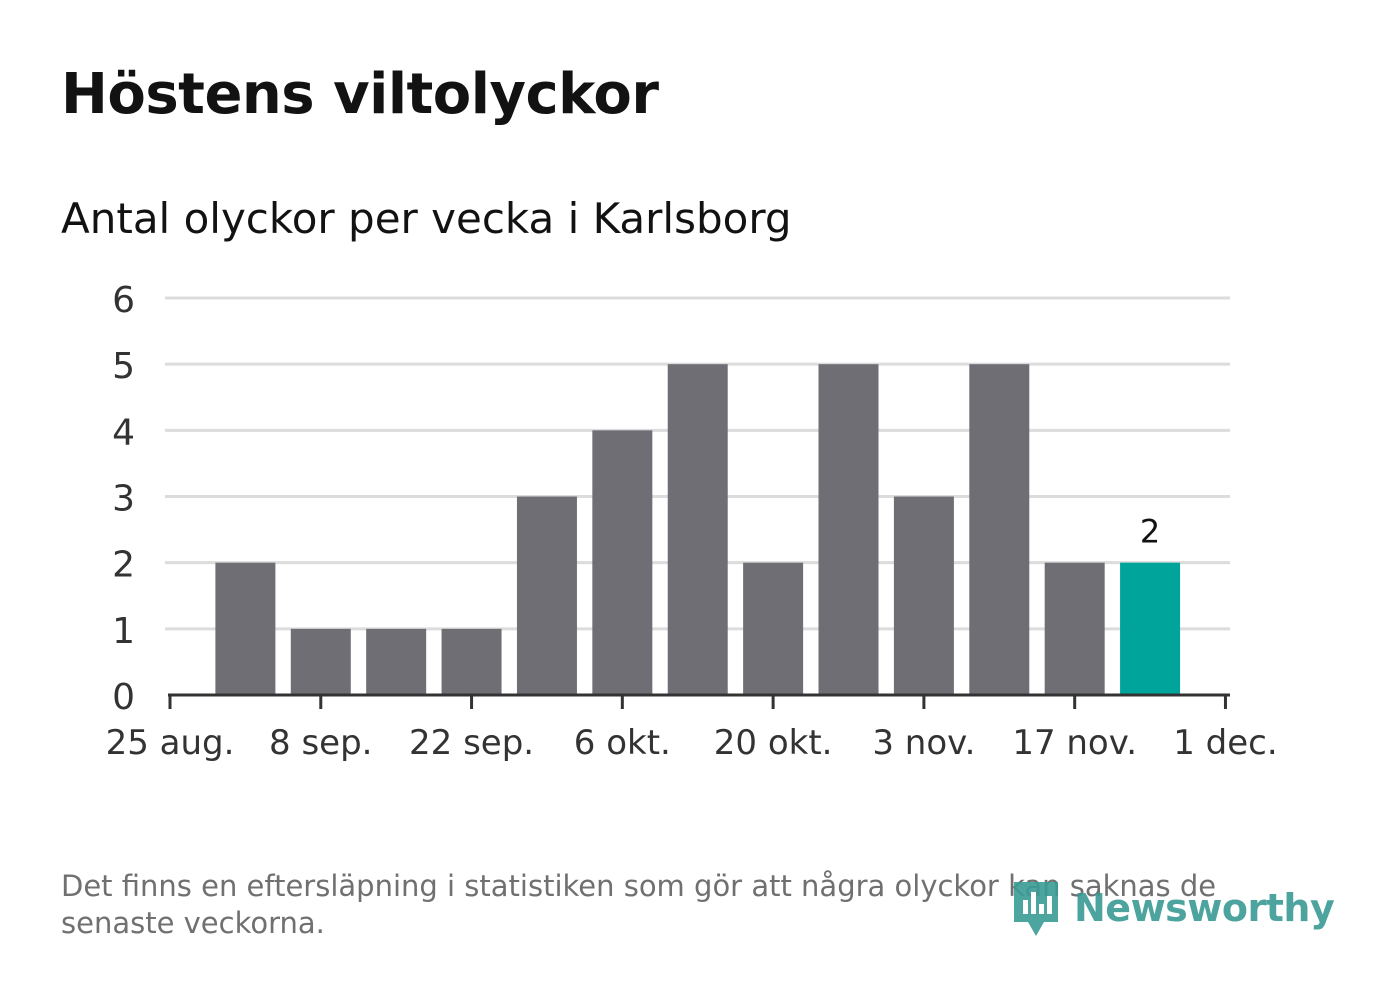 The height and width of the screenshot is (999, 1382). What do you see at coordinates (123, 697) in the screenshot?
I see `y-tick-label: 0` at bounding box center [123, 697].